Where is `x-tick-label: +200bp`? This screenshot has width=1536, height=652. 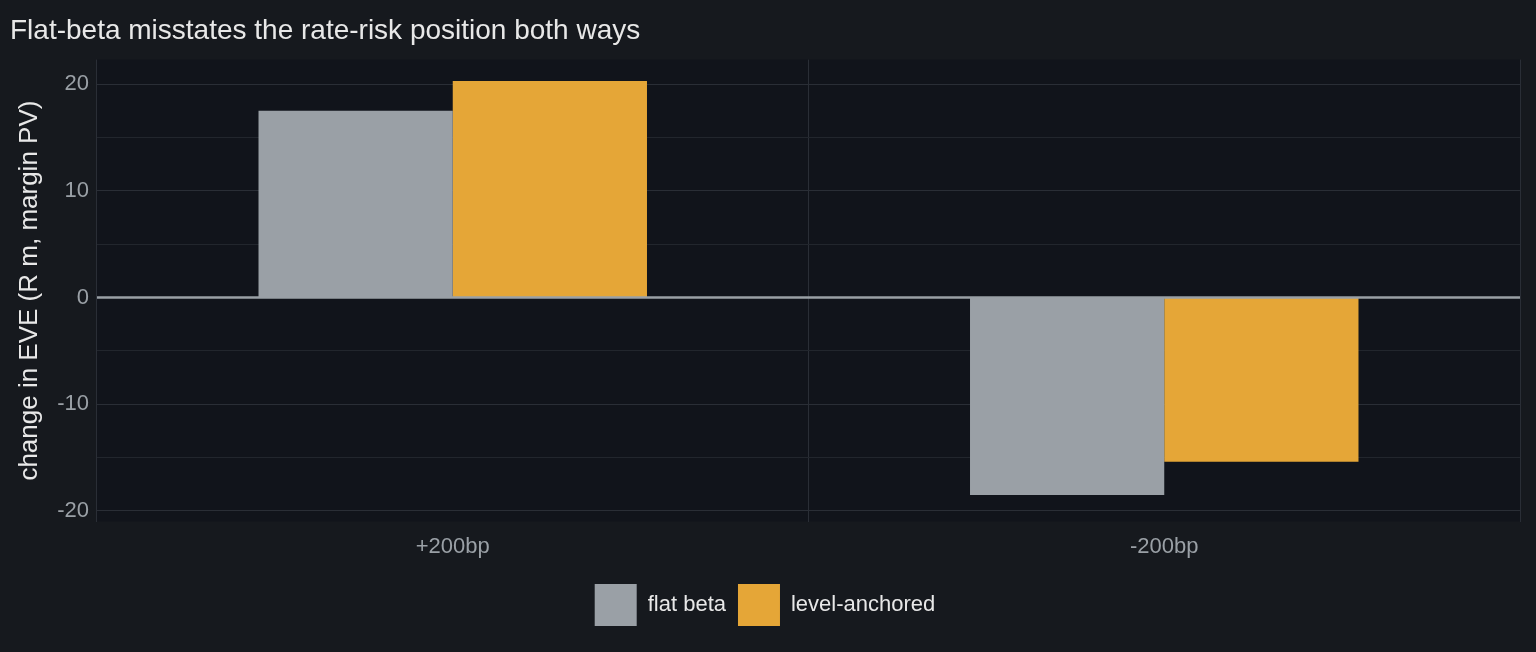
x-tick-label: +200bp is located at coordinates (452, 545).